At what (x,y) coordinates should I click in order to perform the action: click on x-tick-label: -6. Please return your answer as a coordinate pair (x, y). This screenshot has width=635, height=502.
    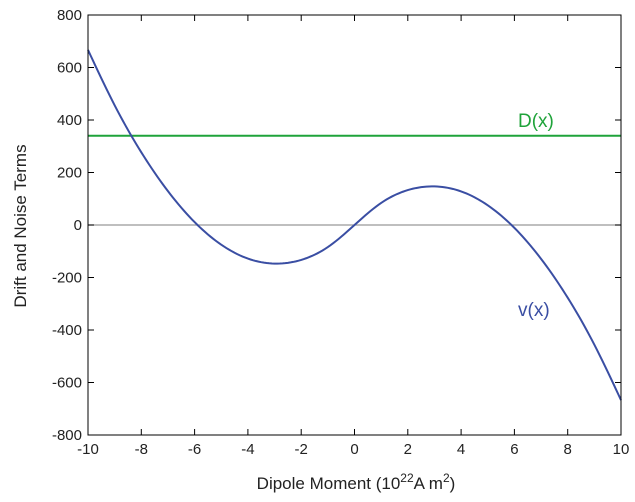
    Looking at the image, I should click on (194, 449).